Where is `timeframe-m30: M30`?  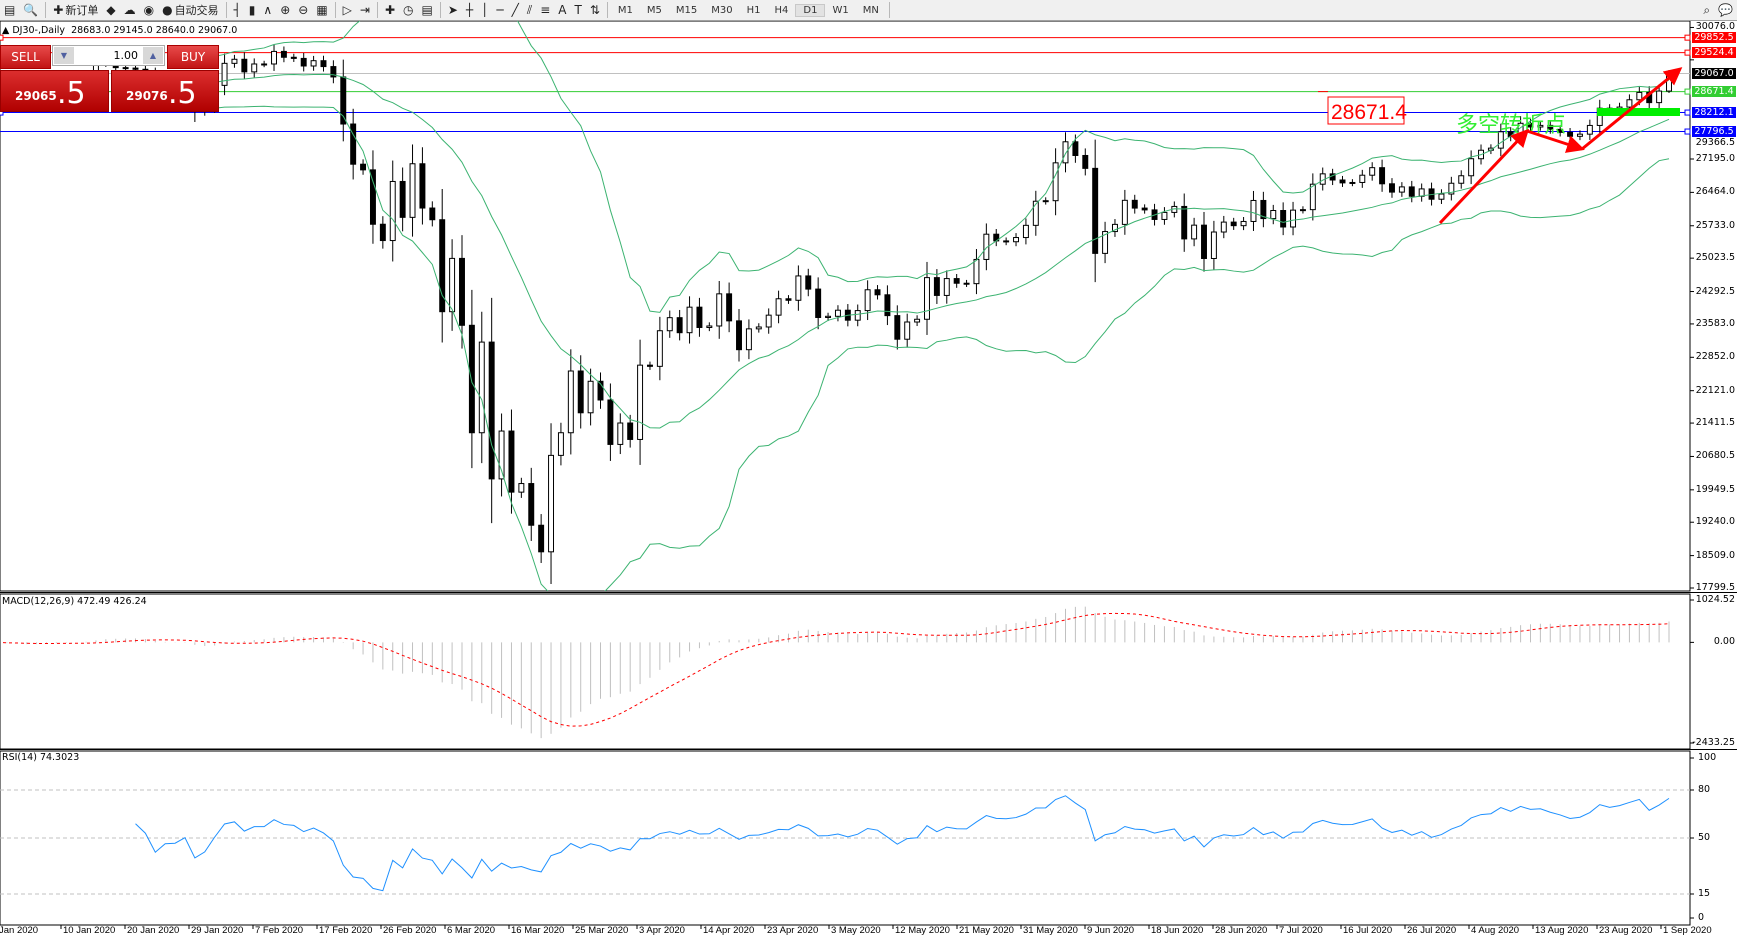 timeframe-m30: M30 is located at coordinates (722, 10).